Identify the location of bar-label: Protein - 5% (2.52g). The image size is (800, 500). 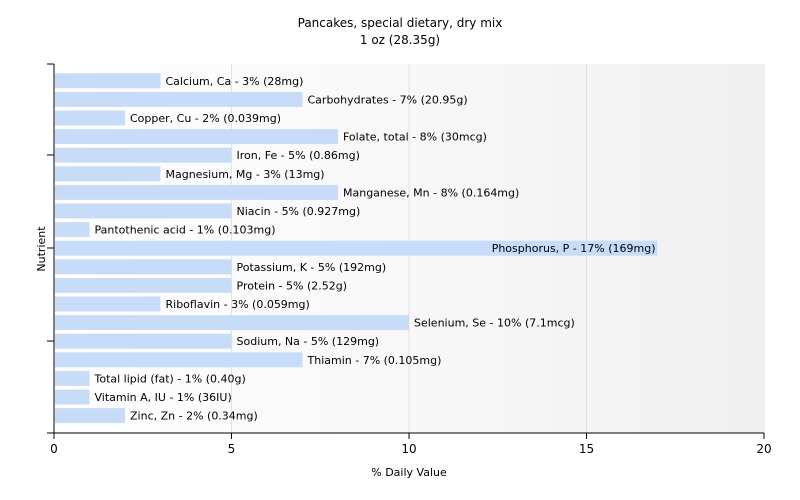
(292, 285).